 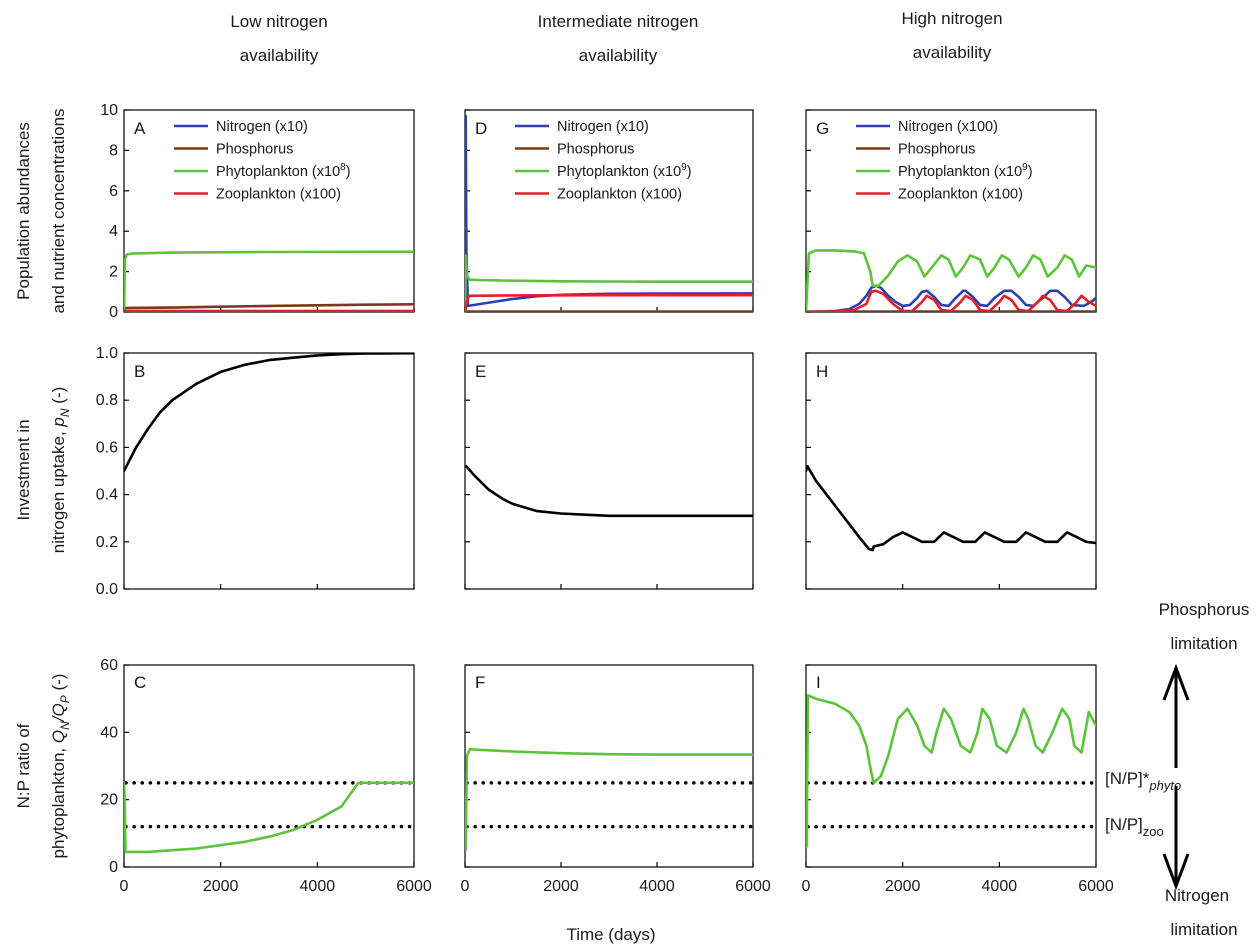 What do you see at coordinates (1203, 643) in the screenshot?
I see `phosphorus-limitation-line2: limitation` at bounding box center [1203, 643].